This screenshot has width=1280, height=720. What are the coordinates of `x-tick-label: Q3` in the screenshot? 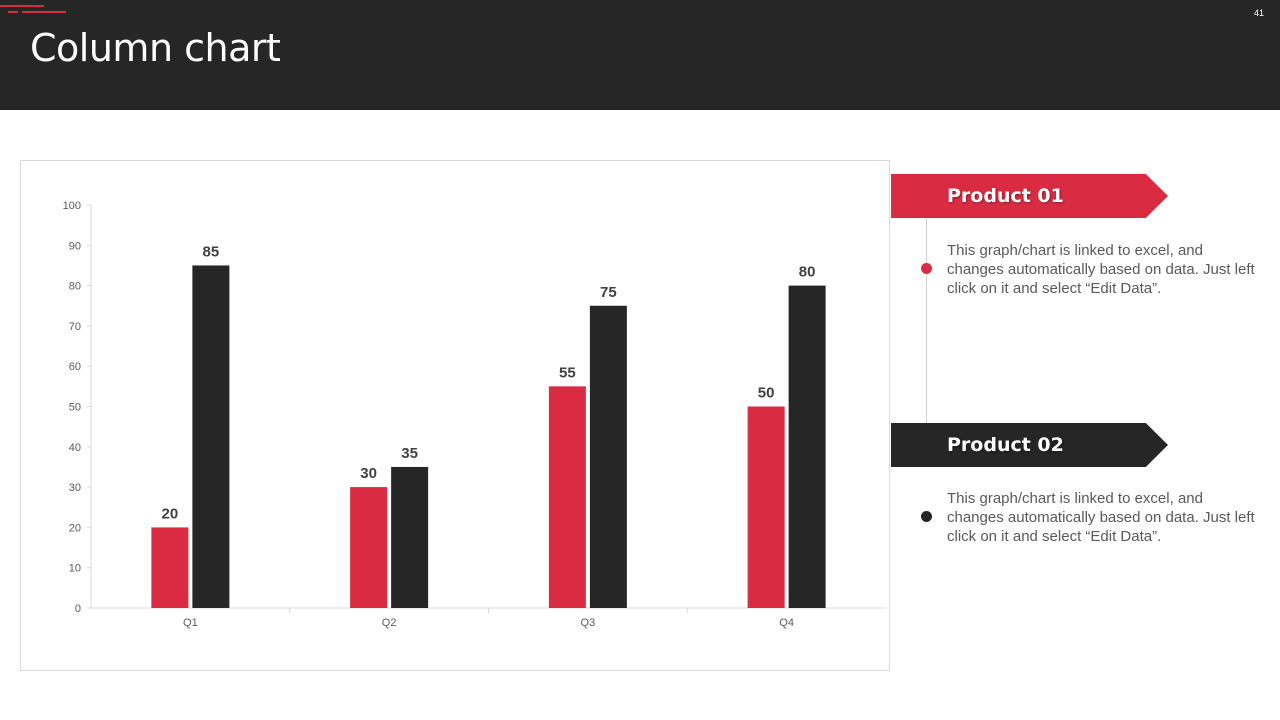 It's located at (588, 623).